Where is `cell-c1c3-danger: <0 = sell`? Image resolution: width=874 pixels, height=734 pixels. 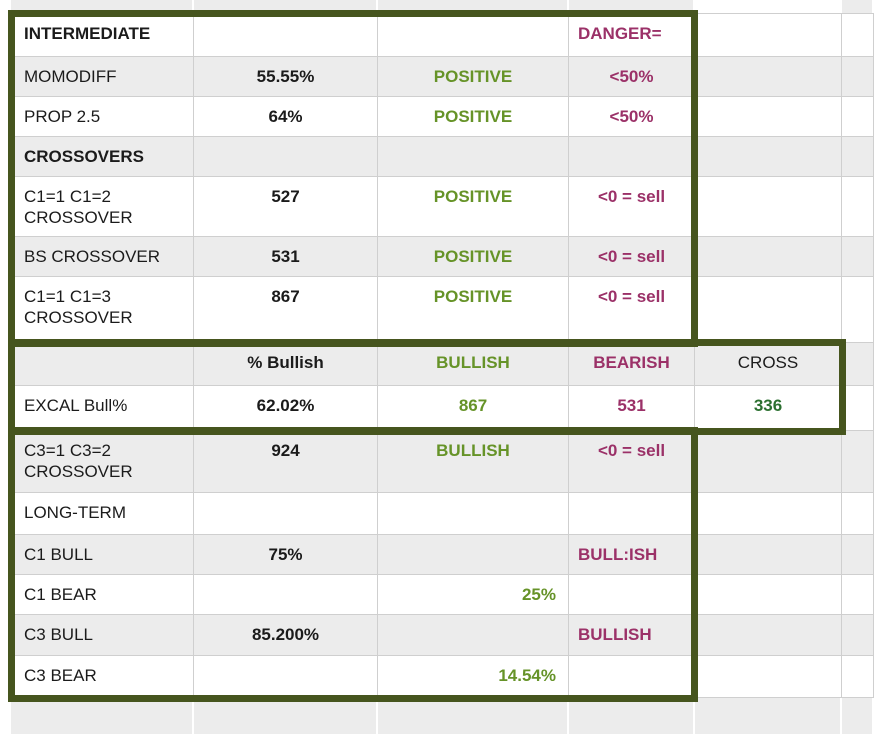 cell-c1c3-danger: <0 = sell is located at coordinates (632, 309).